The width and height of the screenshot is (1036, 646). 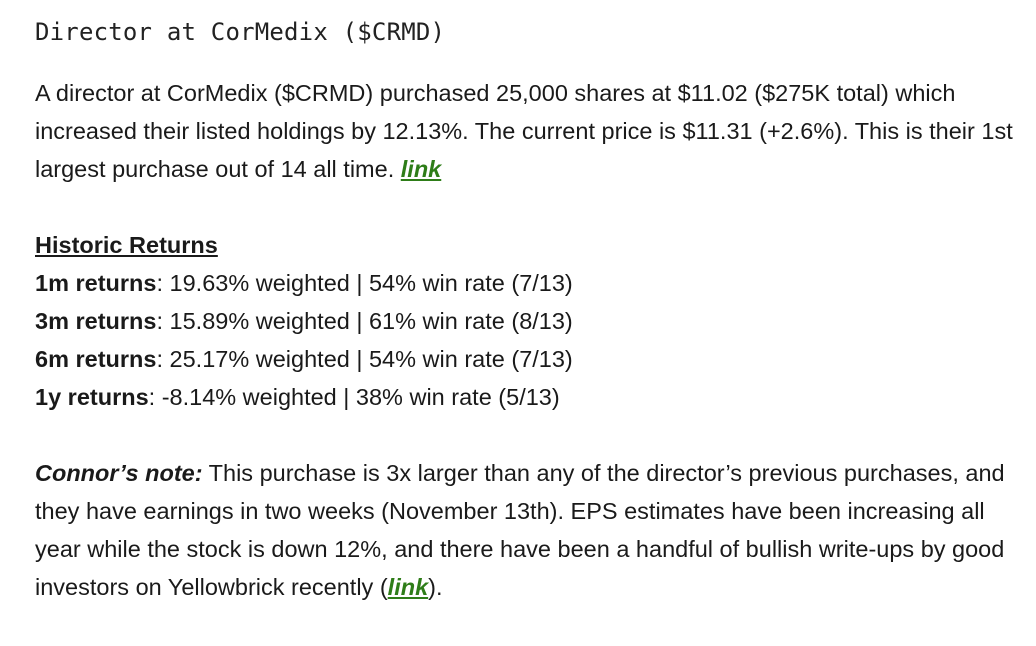 What do you see at coordinates (119, 473) in the screenshot?
I see `note-label: Connor’s note:` at bounding box center [119, 473].